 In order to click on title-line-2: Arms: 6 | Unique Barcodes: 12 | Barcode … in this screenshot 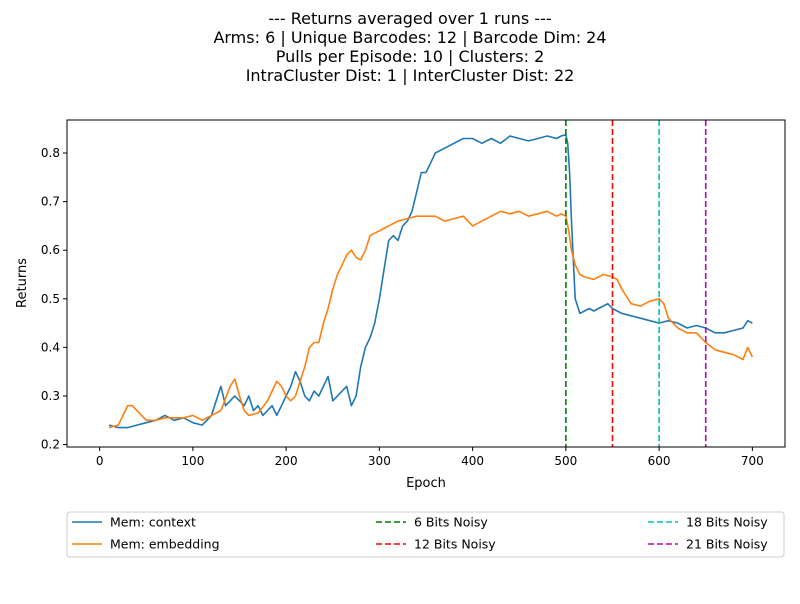, I will do `click(409, 37)`.